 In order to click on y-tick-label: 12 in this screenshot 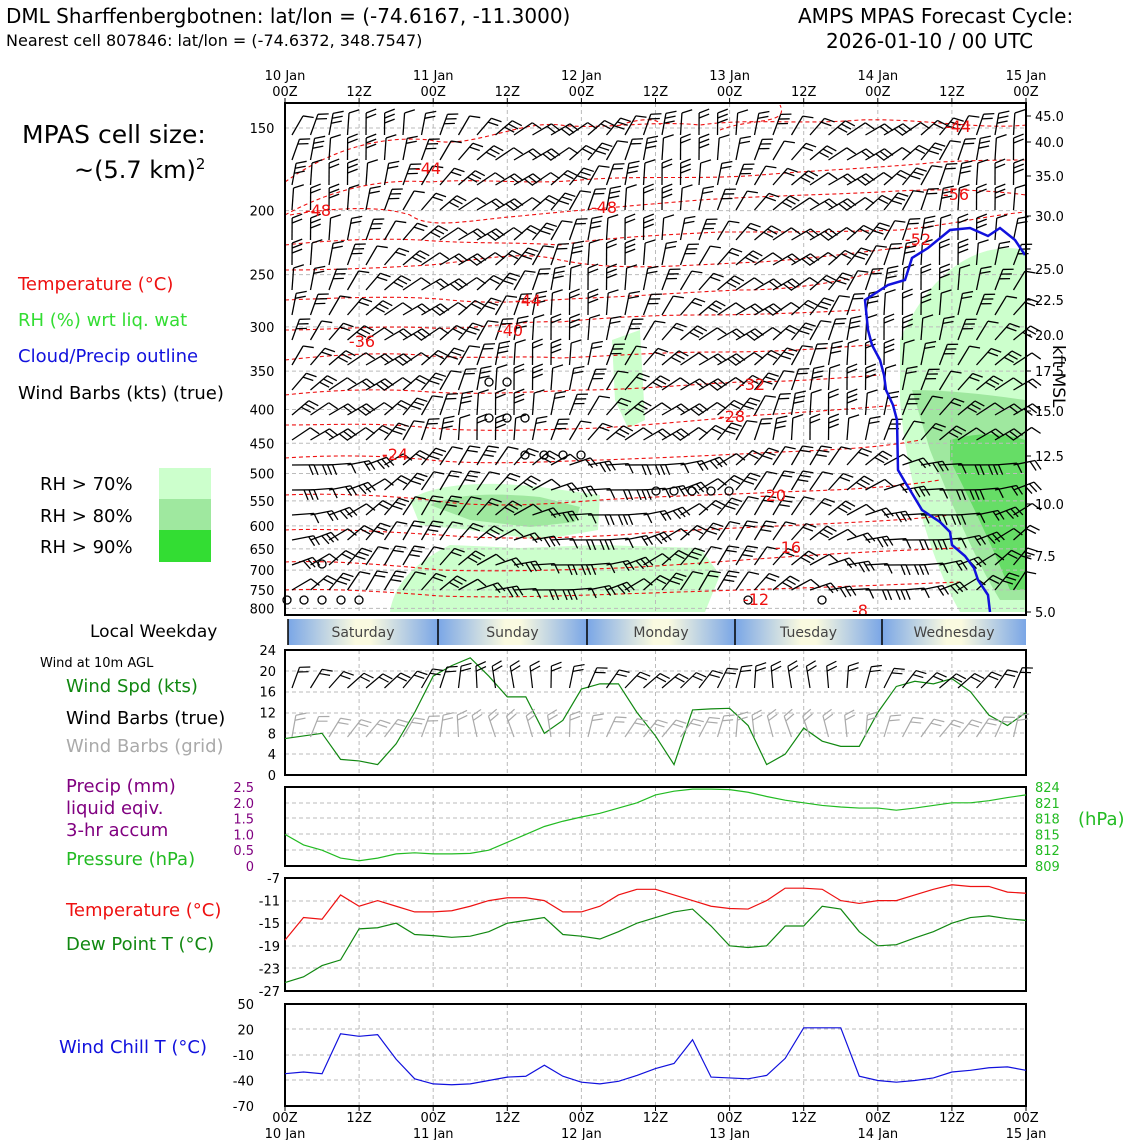, I will do `click(267, 714)`.